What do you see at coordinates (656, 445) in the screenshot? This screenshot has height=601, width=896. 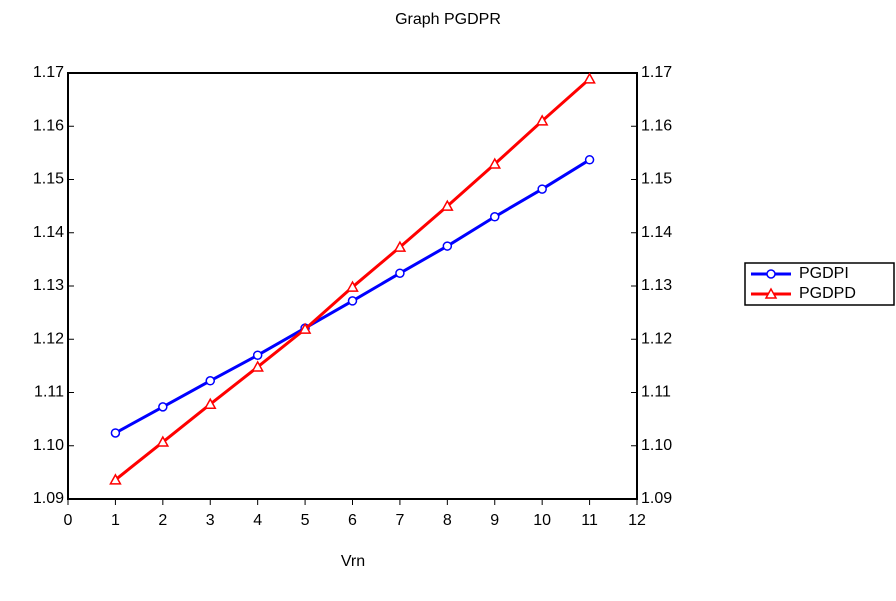 I see `y2-tick-label: 1.10` at bounding box center [656, 445].